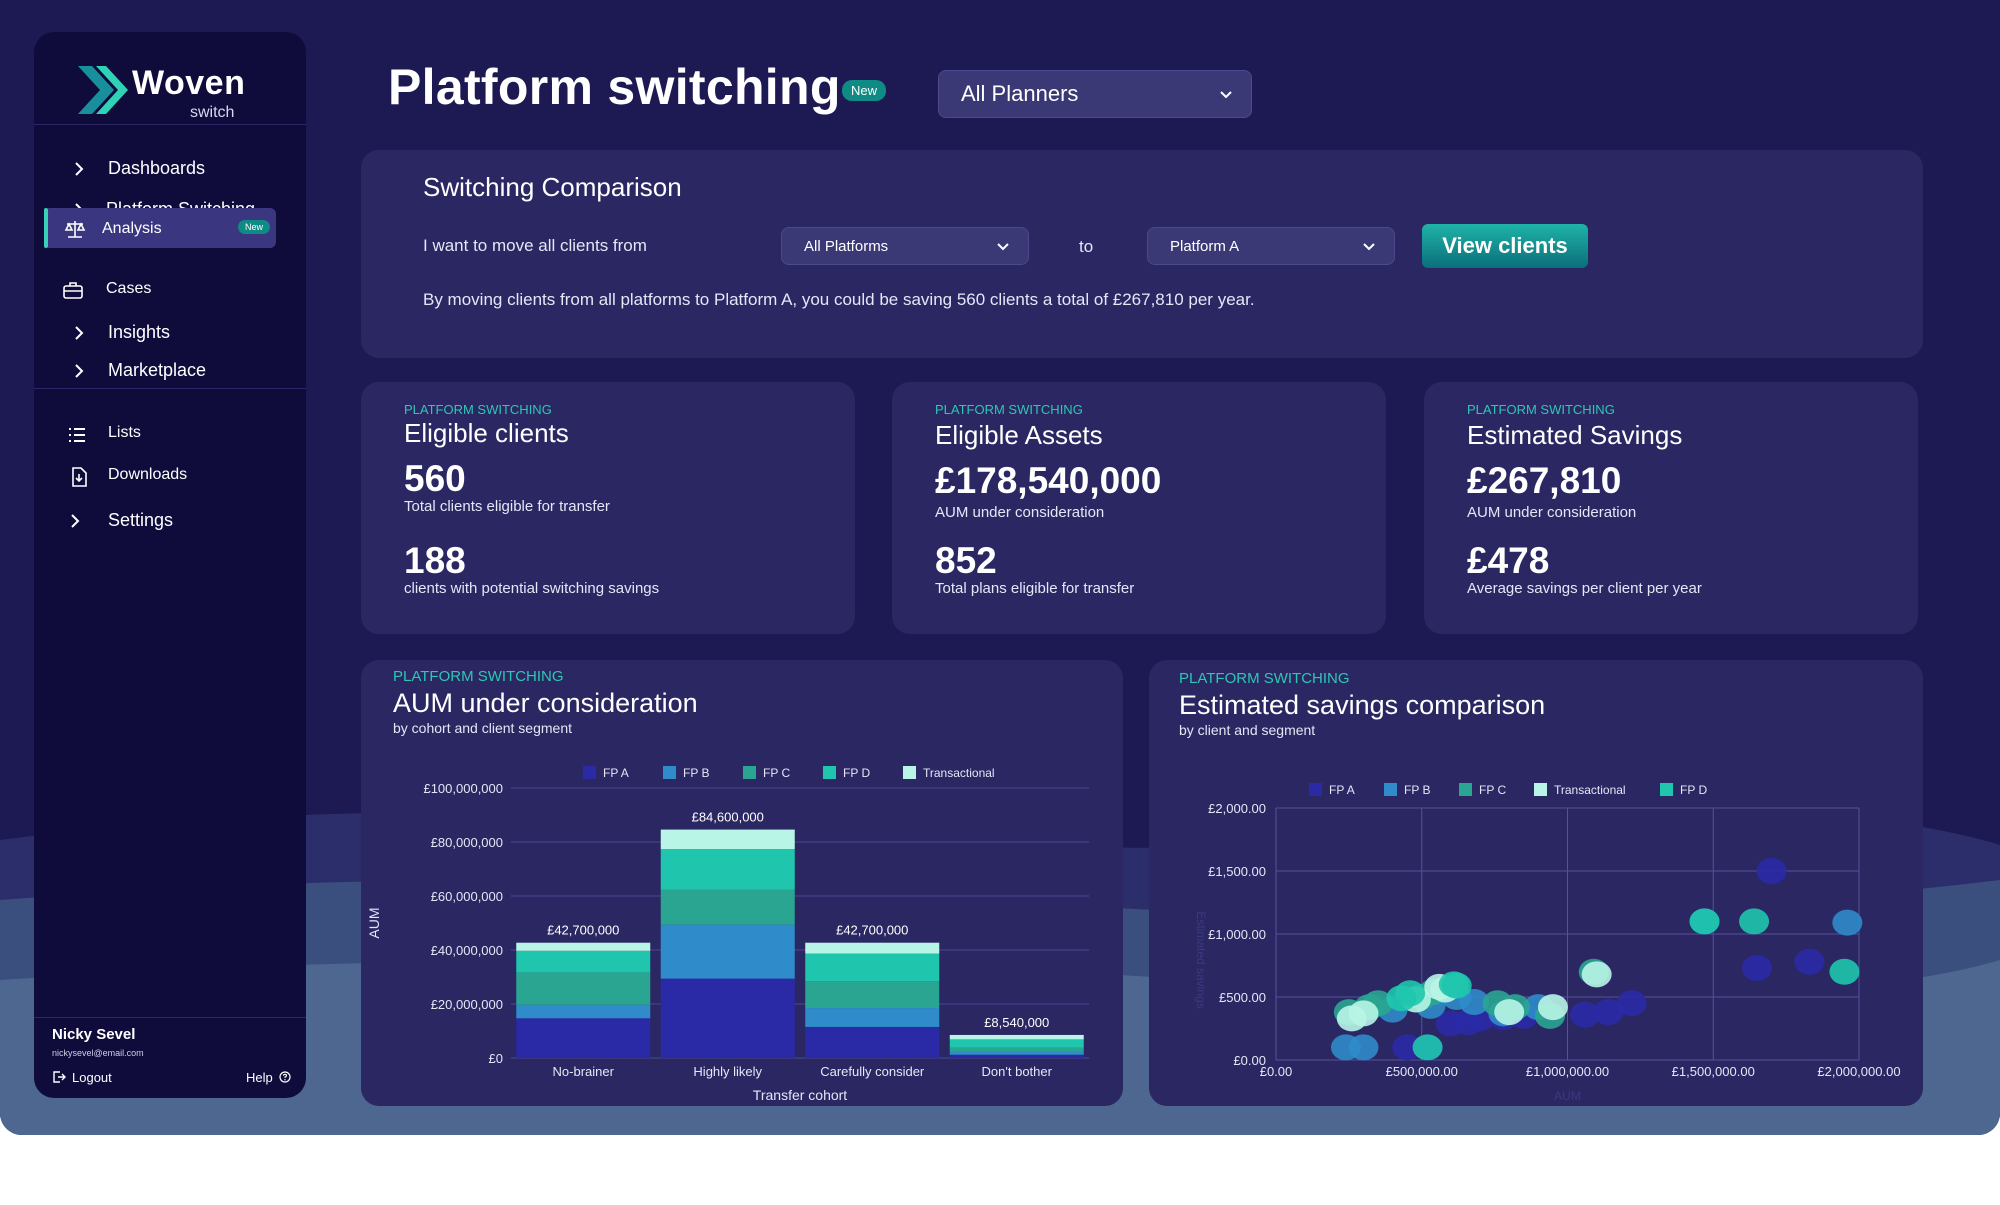  Describe the element at coordinates (1237, 871) in the screenshot. I see `y-tick-label: £1,500.00` at that location.